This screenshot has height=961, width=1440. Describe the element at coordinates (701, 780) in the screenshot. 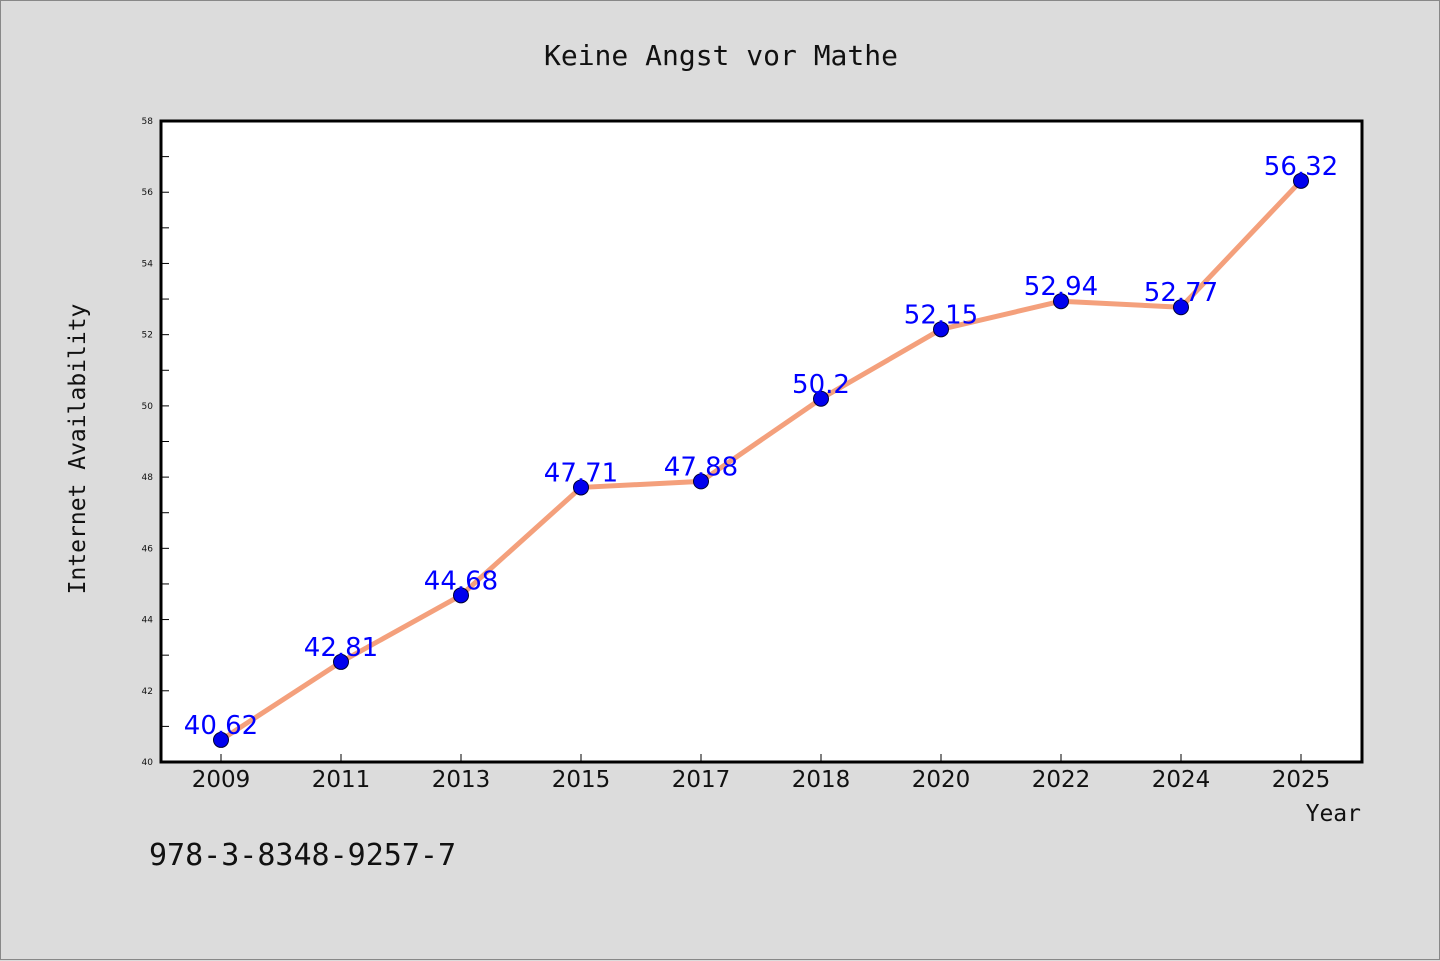

I see `x-tick-label: 2017` at that location.